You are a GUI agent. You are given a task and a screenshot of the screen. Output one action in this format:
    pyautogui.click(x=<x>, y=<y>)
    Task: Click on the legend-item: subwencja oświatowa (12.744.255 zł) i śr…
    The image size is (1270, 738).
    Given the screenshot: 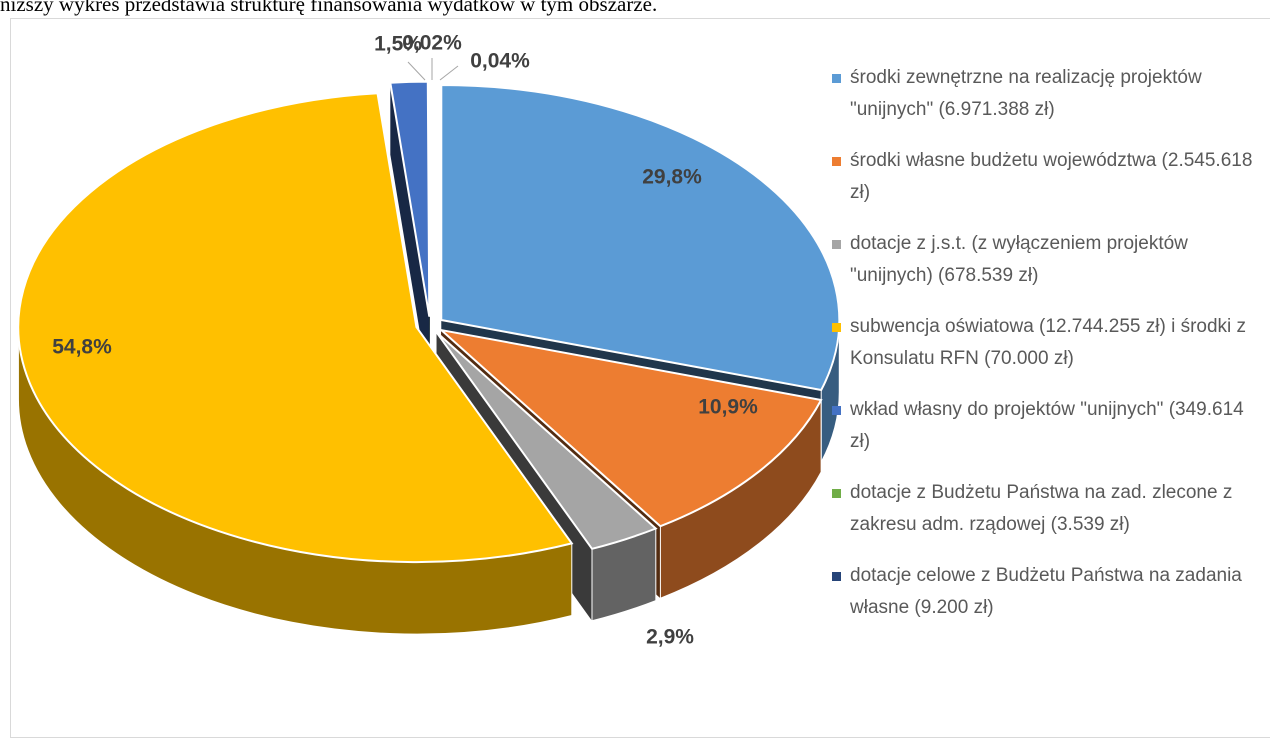 What is the action you would take?
    pyautogui.click(x=1047, y=352)
    